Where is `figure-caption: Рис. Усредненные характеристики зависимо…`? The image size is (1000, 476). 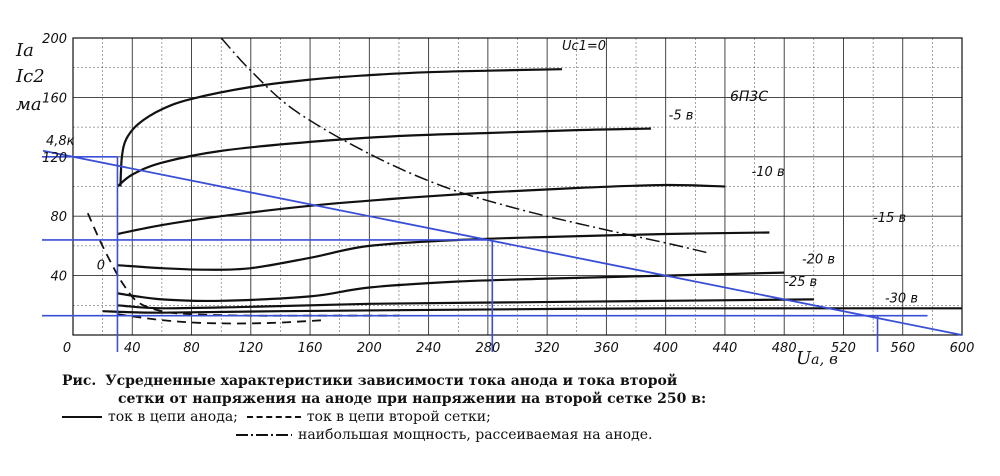 figure-caption: Рис. Усредненные характеристики зависимо… is located at coordinates (512, 408).